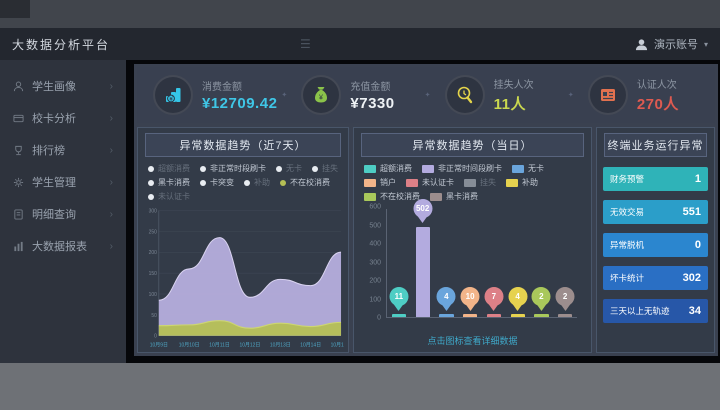  Describe the element at coordinates (154, 316) in the screenshot. I see `svg-text: 50` at that location.